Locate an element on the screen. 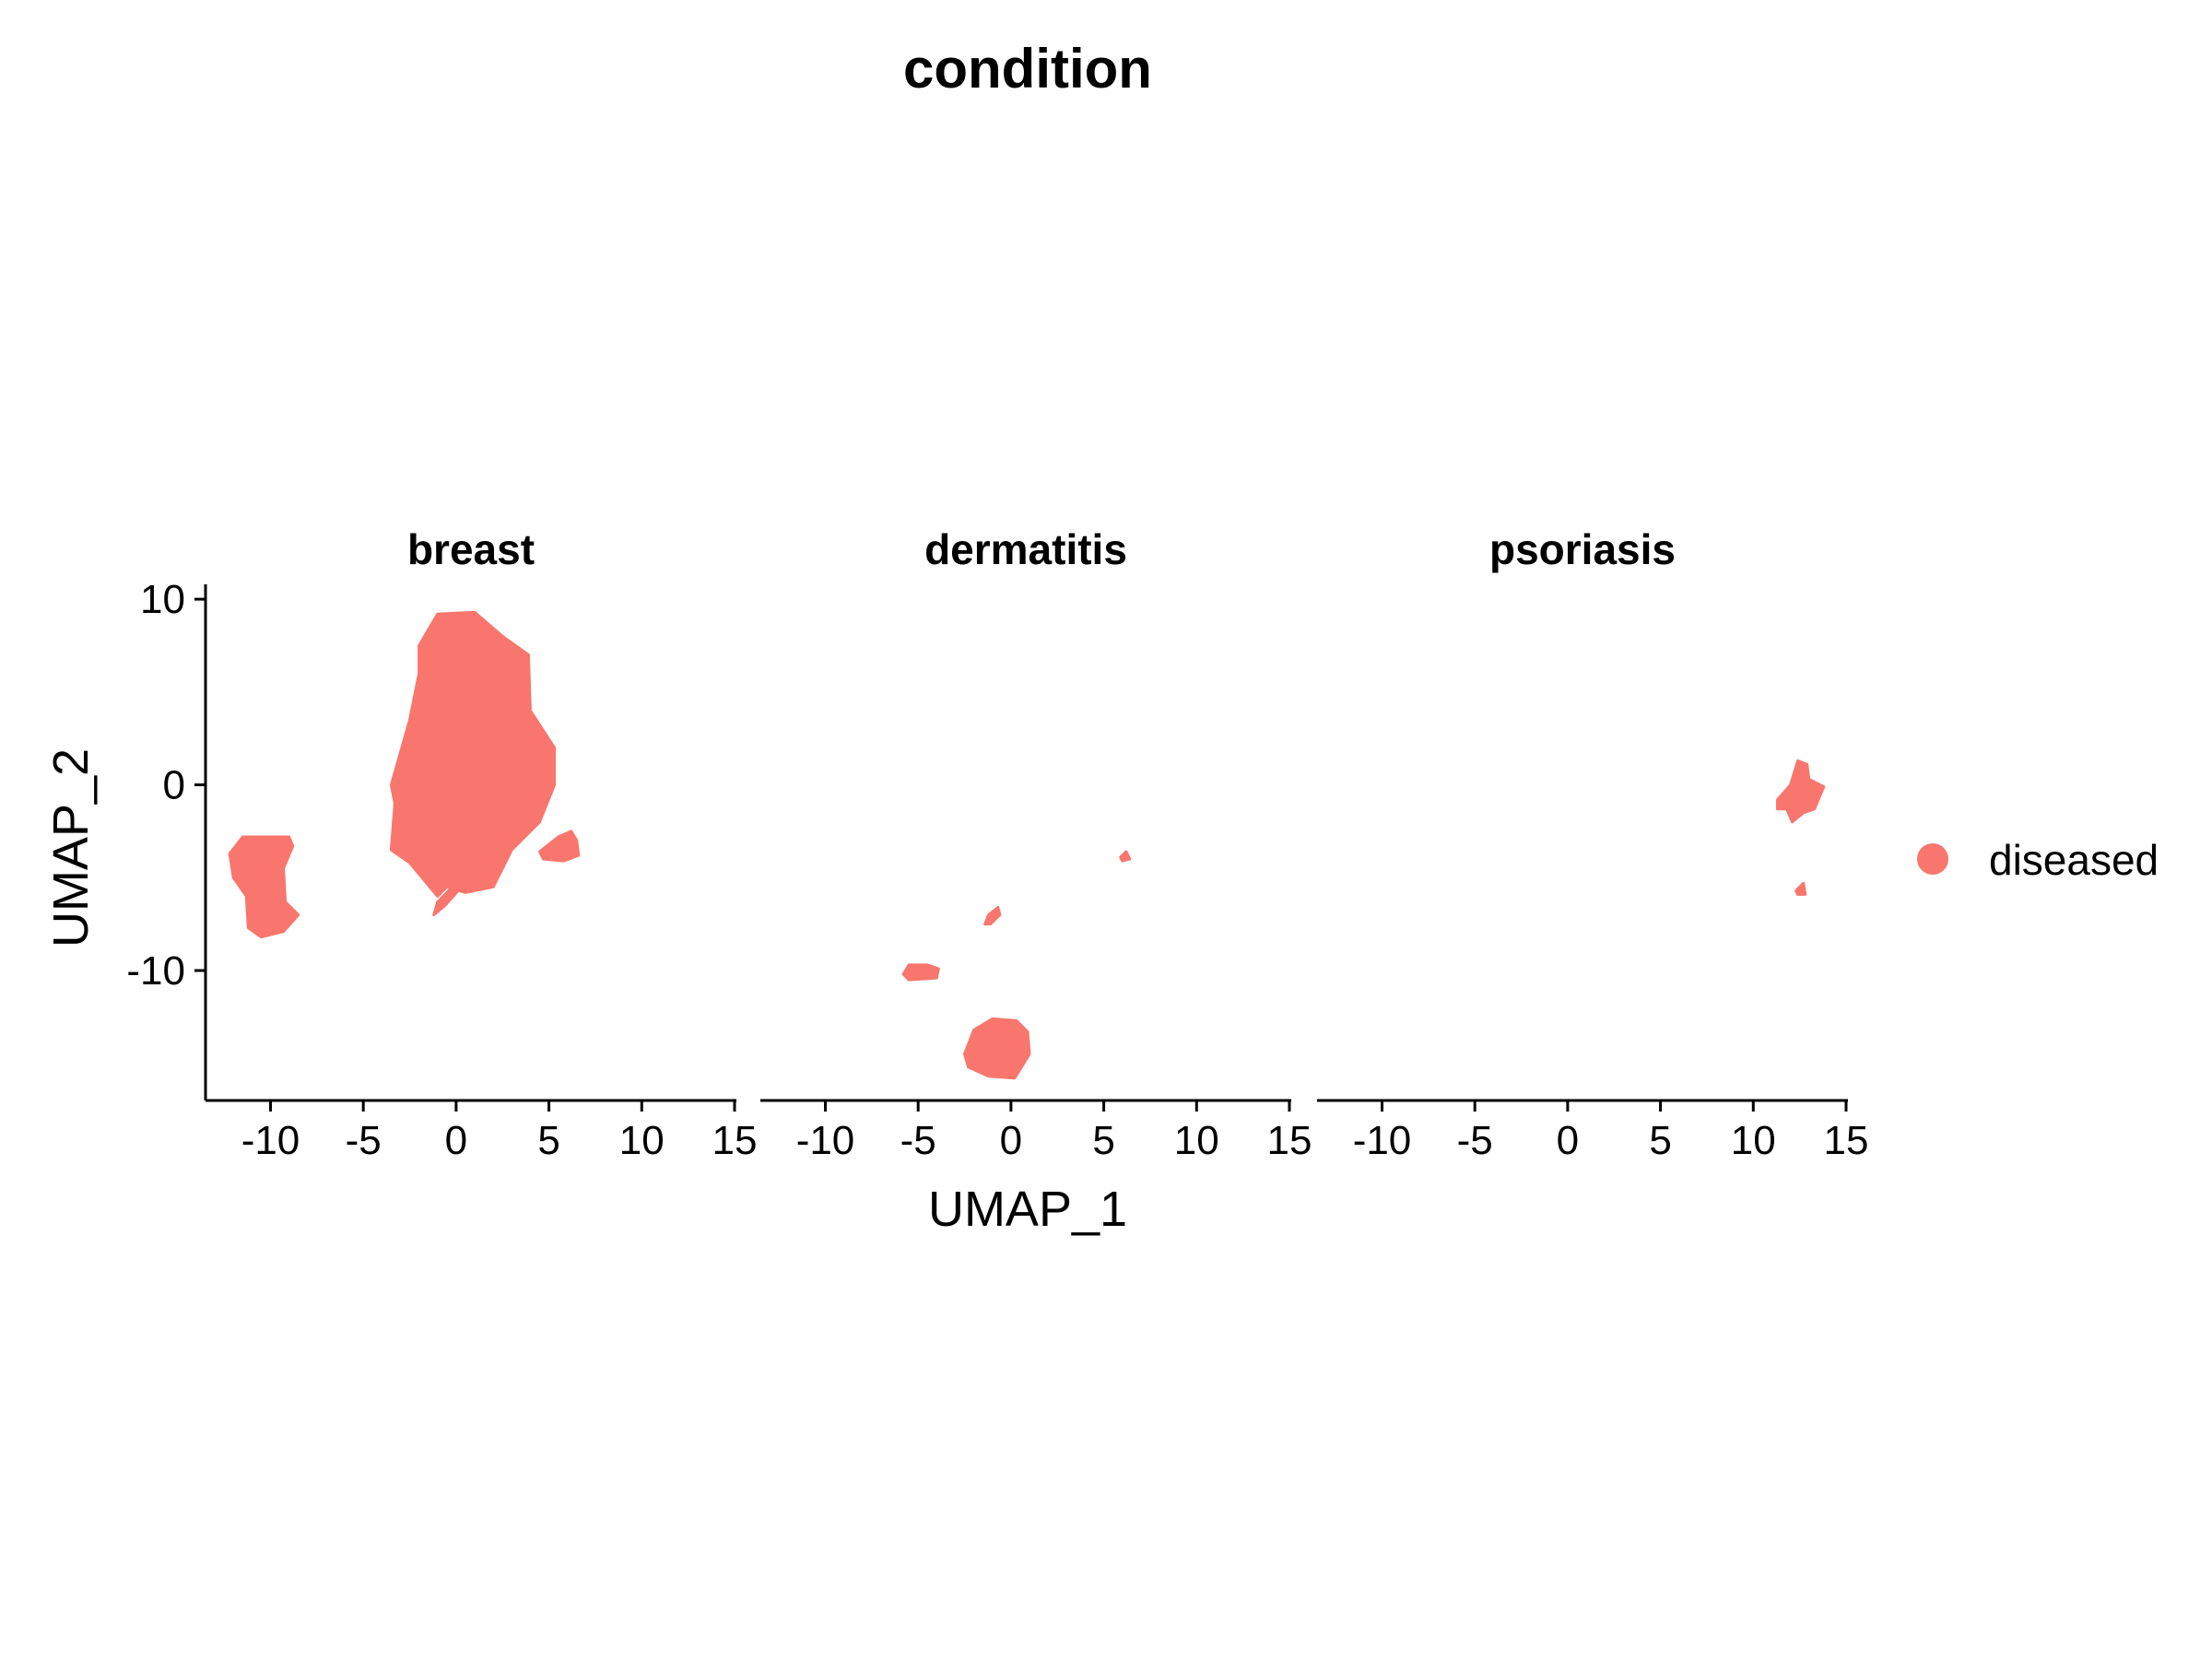 The width and height of the screenshot is (2212, 1659). facet-panel-psoriasis: psoriasis -10 -5 0 5 10 15 is located at coordinates (1592, 844).